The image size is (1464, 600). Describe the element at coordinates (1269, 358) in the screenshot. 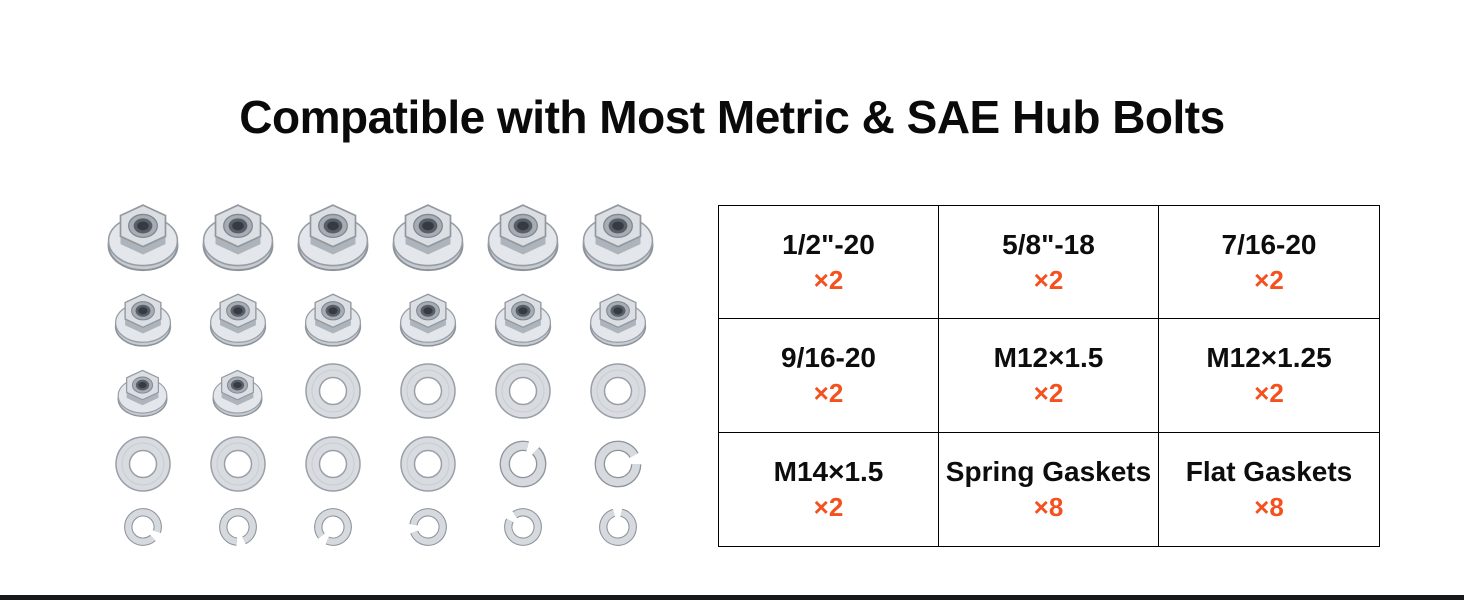

I see `spec-label: M12×1.25` at that location.